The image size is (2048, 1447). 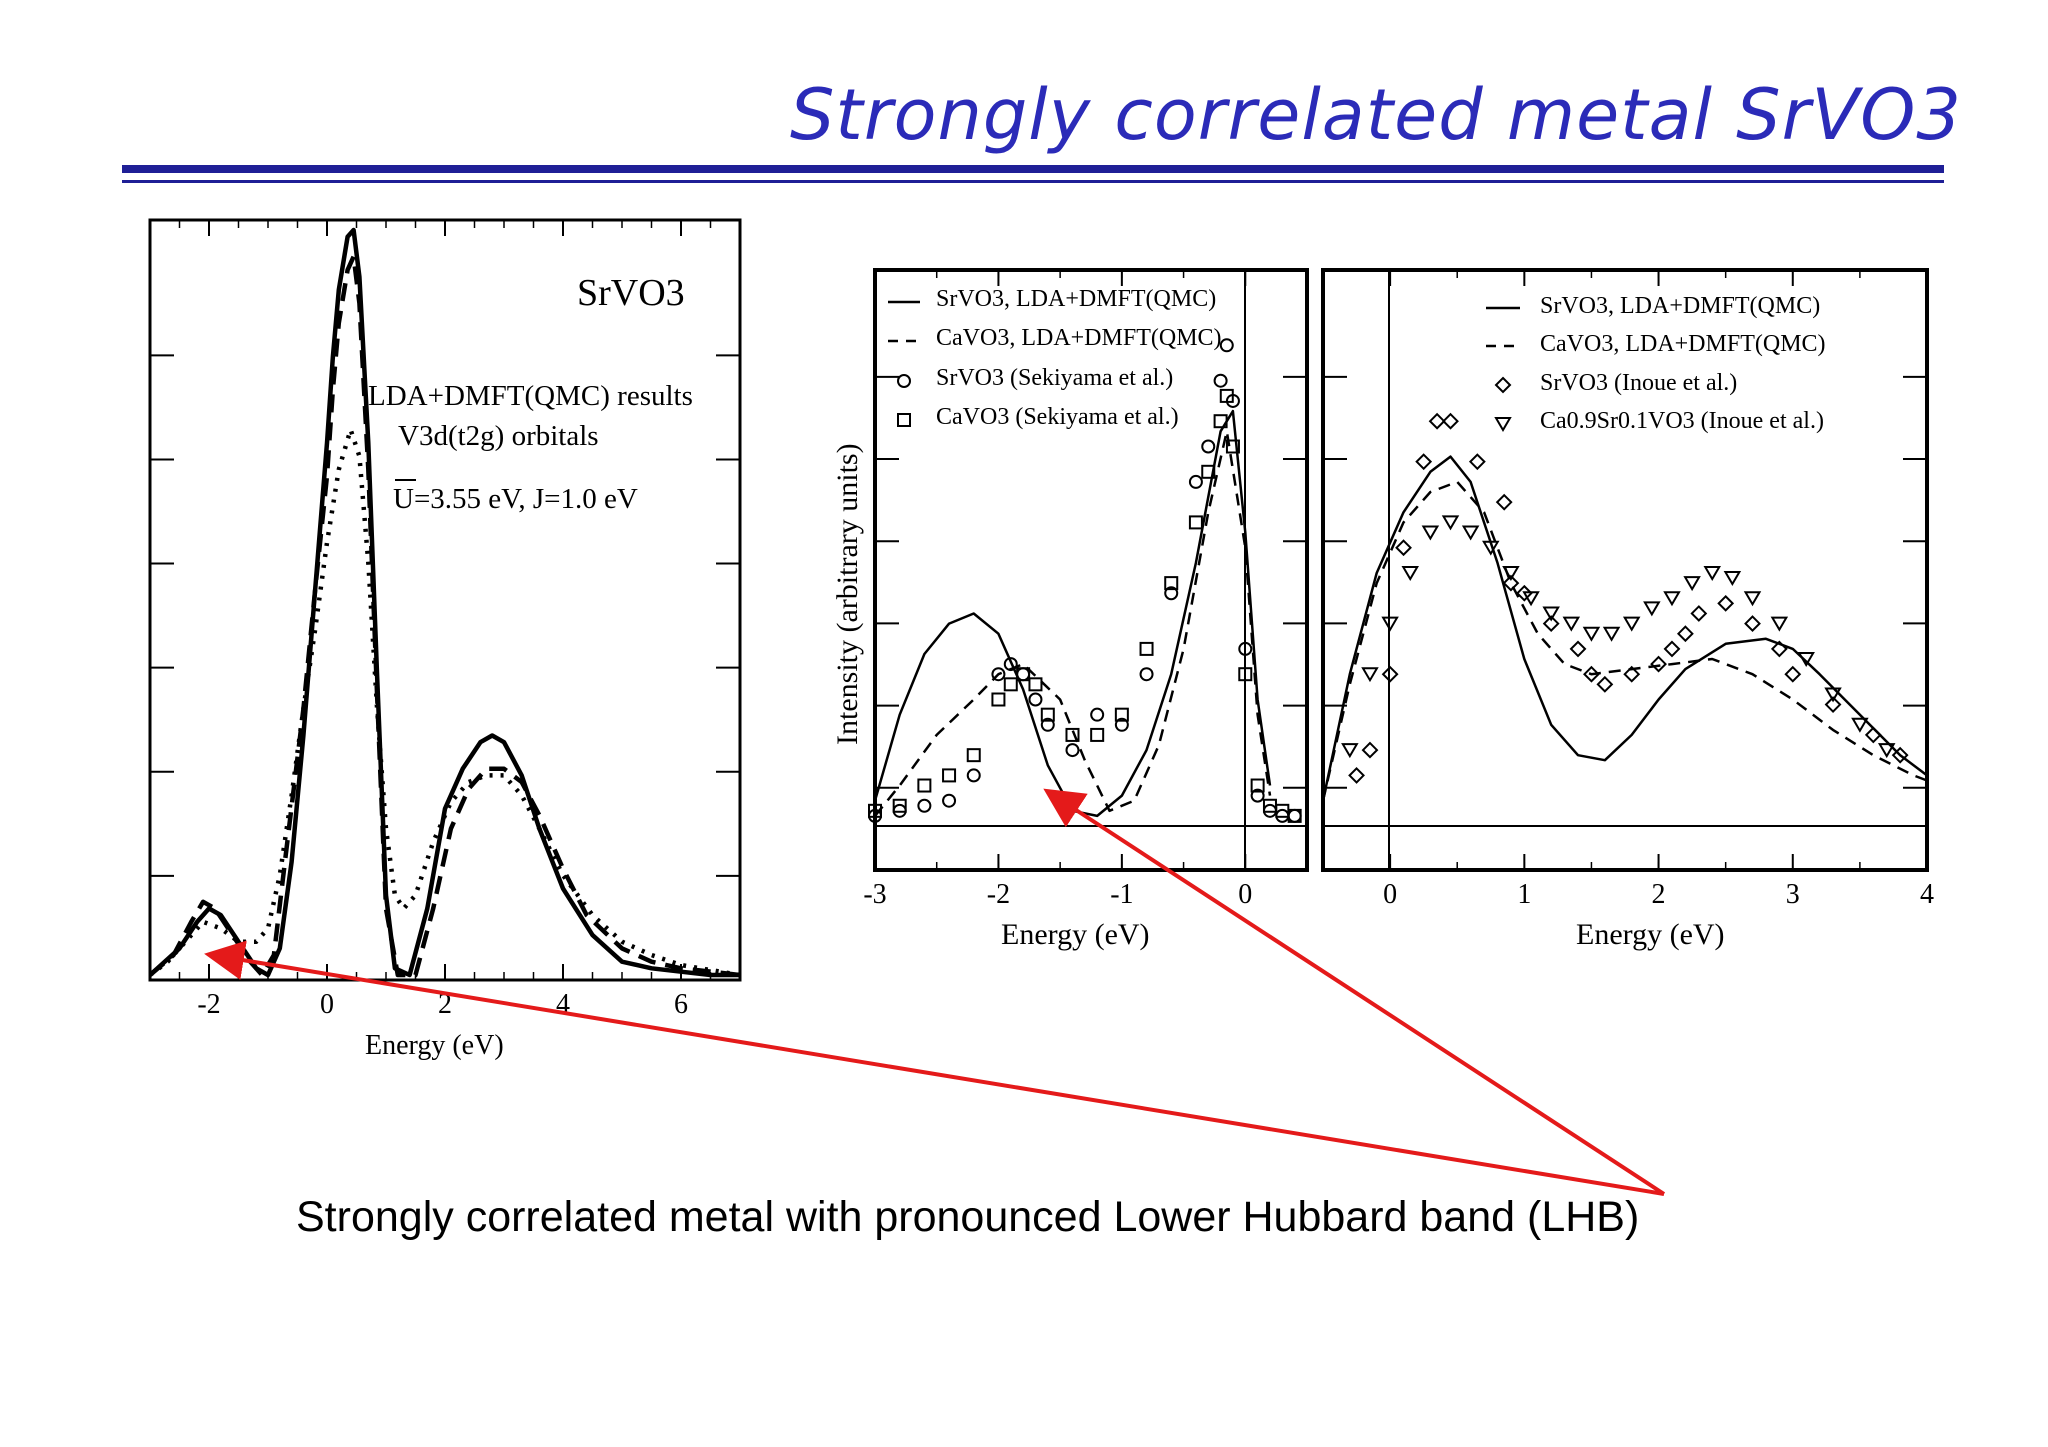 I want to click on panel2-legend-item: CaVO3 (Sekiyama et al.), so click(x=1057, y=417).